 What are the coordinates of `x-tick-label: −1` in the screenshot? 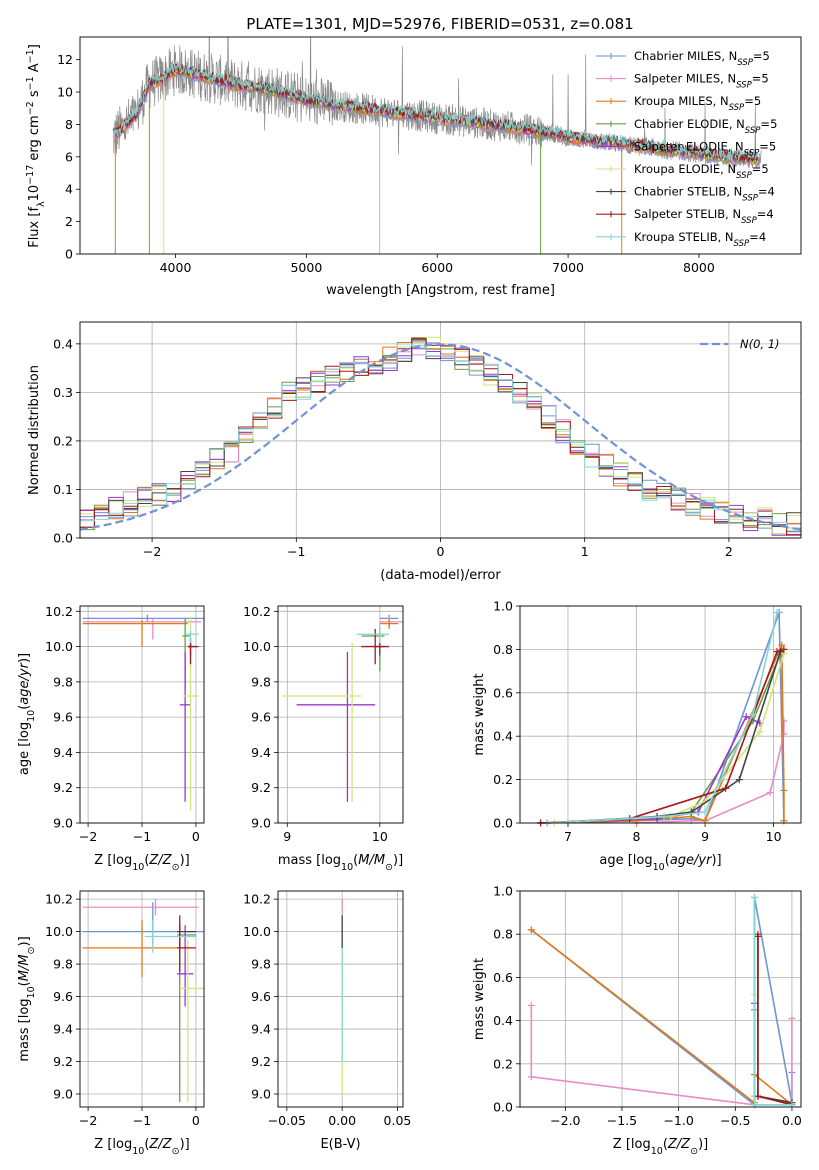 It's located at (296, 551).